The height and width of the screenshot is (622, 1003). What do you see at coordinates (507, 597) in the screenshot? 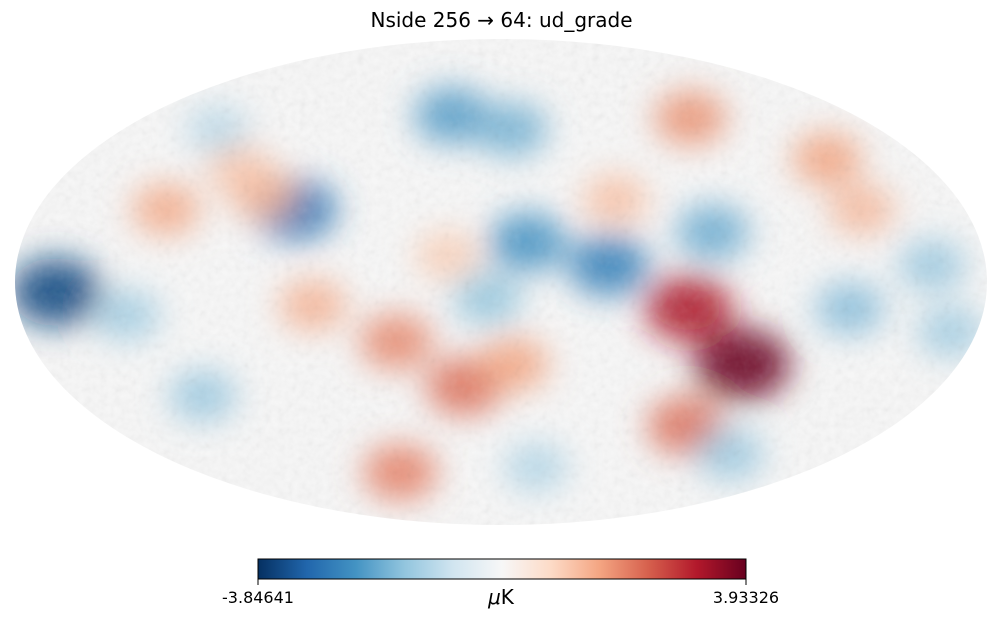
I see `unit-symbol: K` at bounding box center [507, 597].